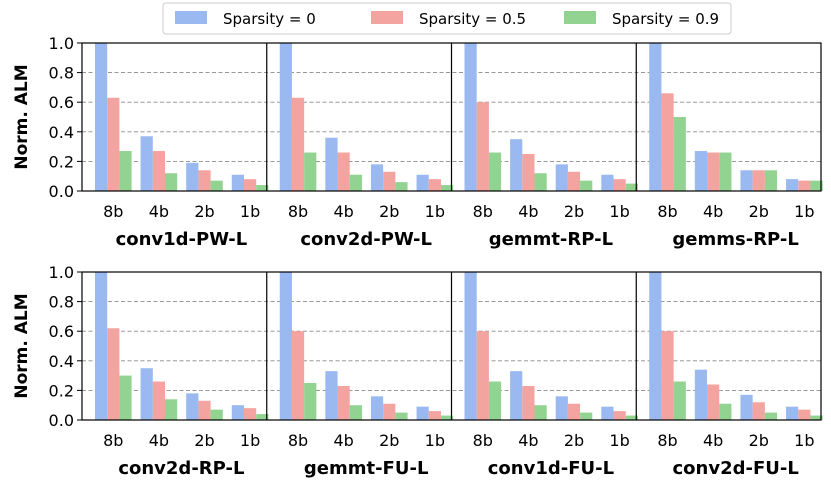  Describe the element at coordinates (713, 171) in the screenshot. I see `bar-gemms-RP-L-4b-s1` at that location.